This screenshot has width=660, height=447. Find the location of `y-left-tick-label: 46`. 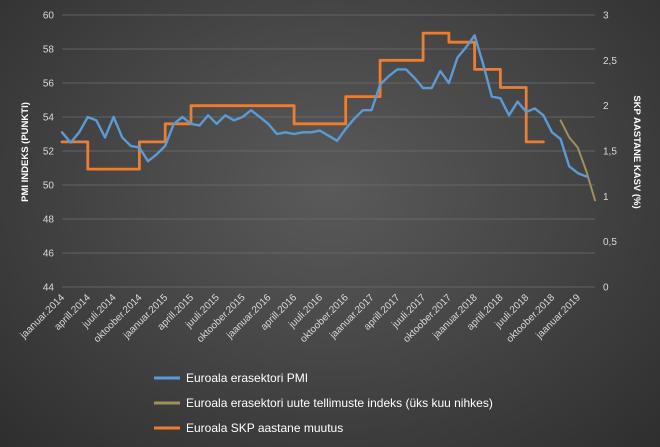

y-left-tick-label: 46 is located at coordinates (49, 254).